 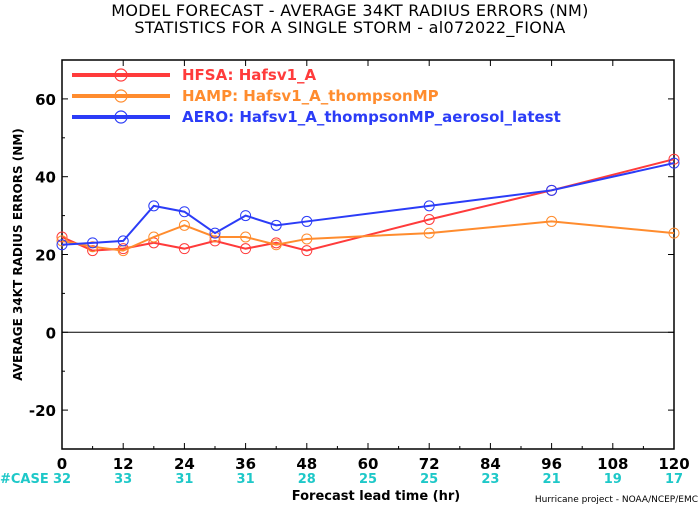 I want to click on case-count: 32, so click(x=62, y=479).